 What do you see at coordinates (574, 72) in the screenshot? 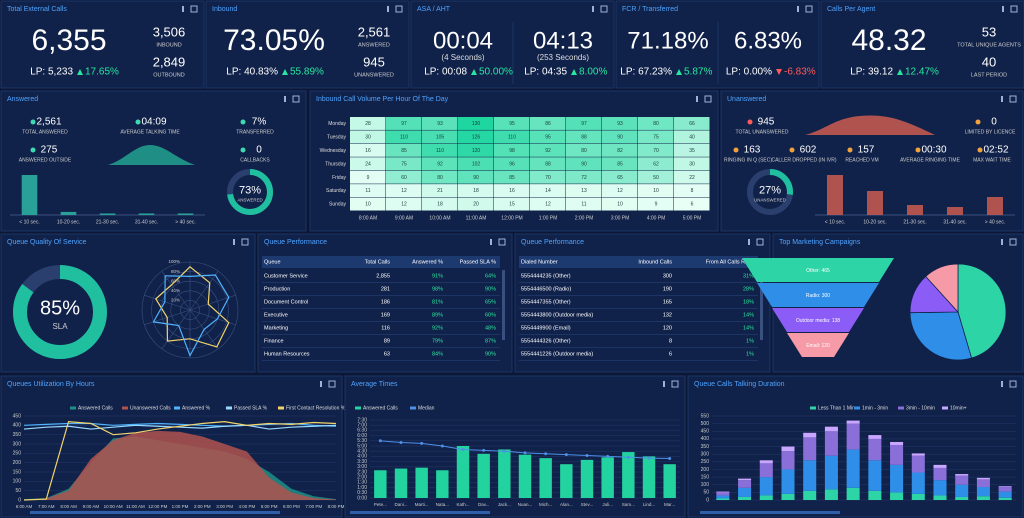
I see `arrow-up` at bounding box center [574, 72].